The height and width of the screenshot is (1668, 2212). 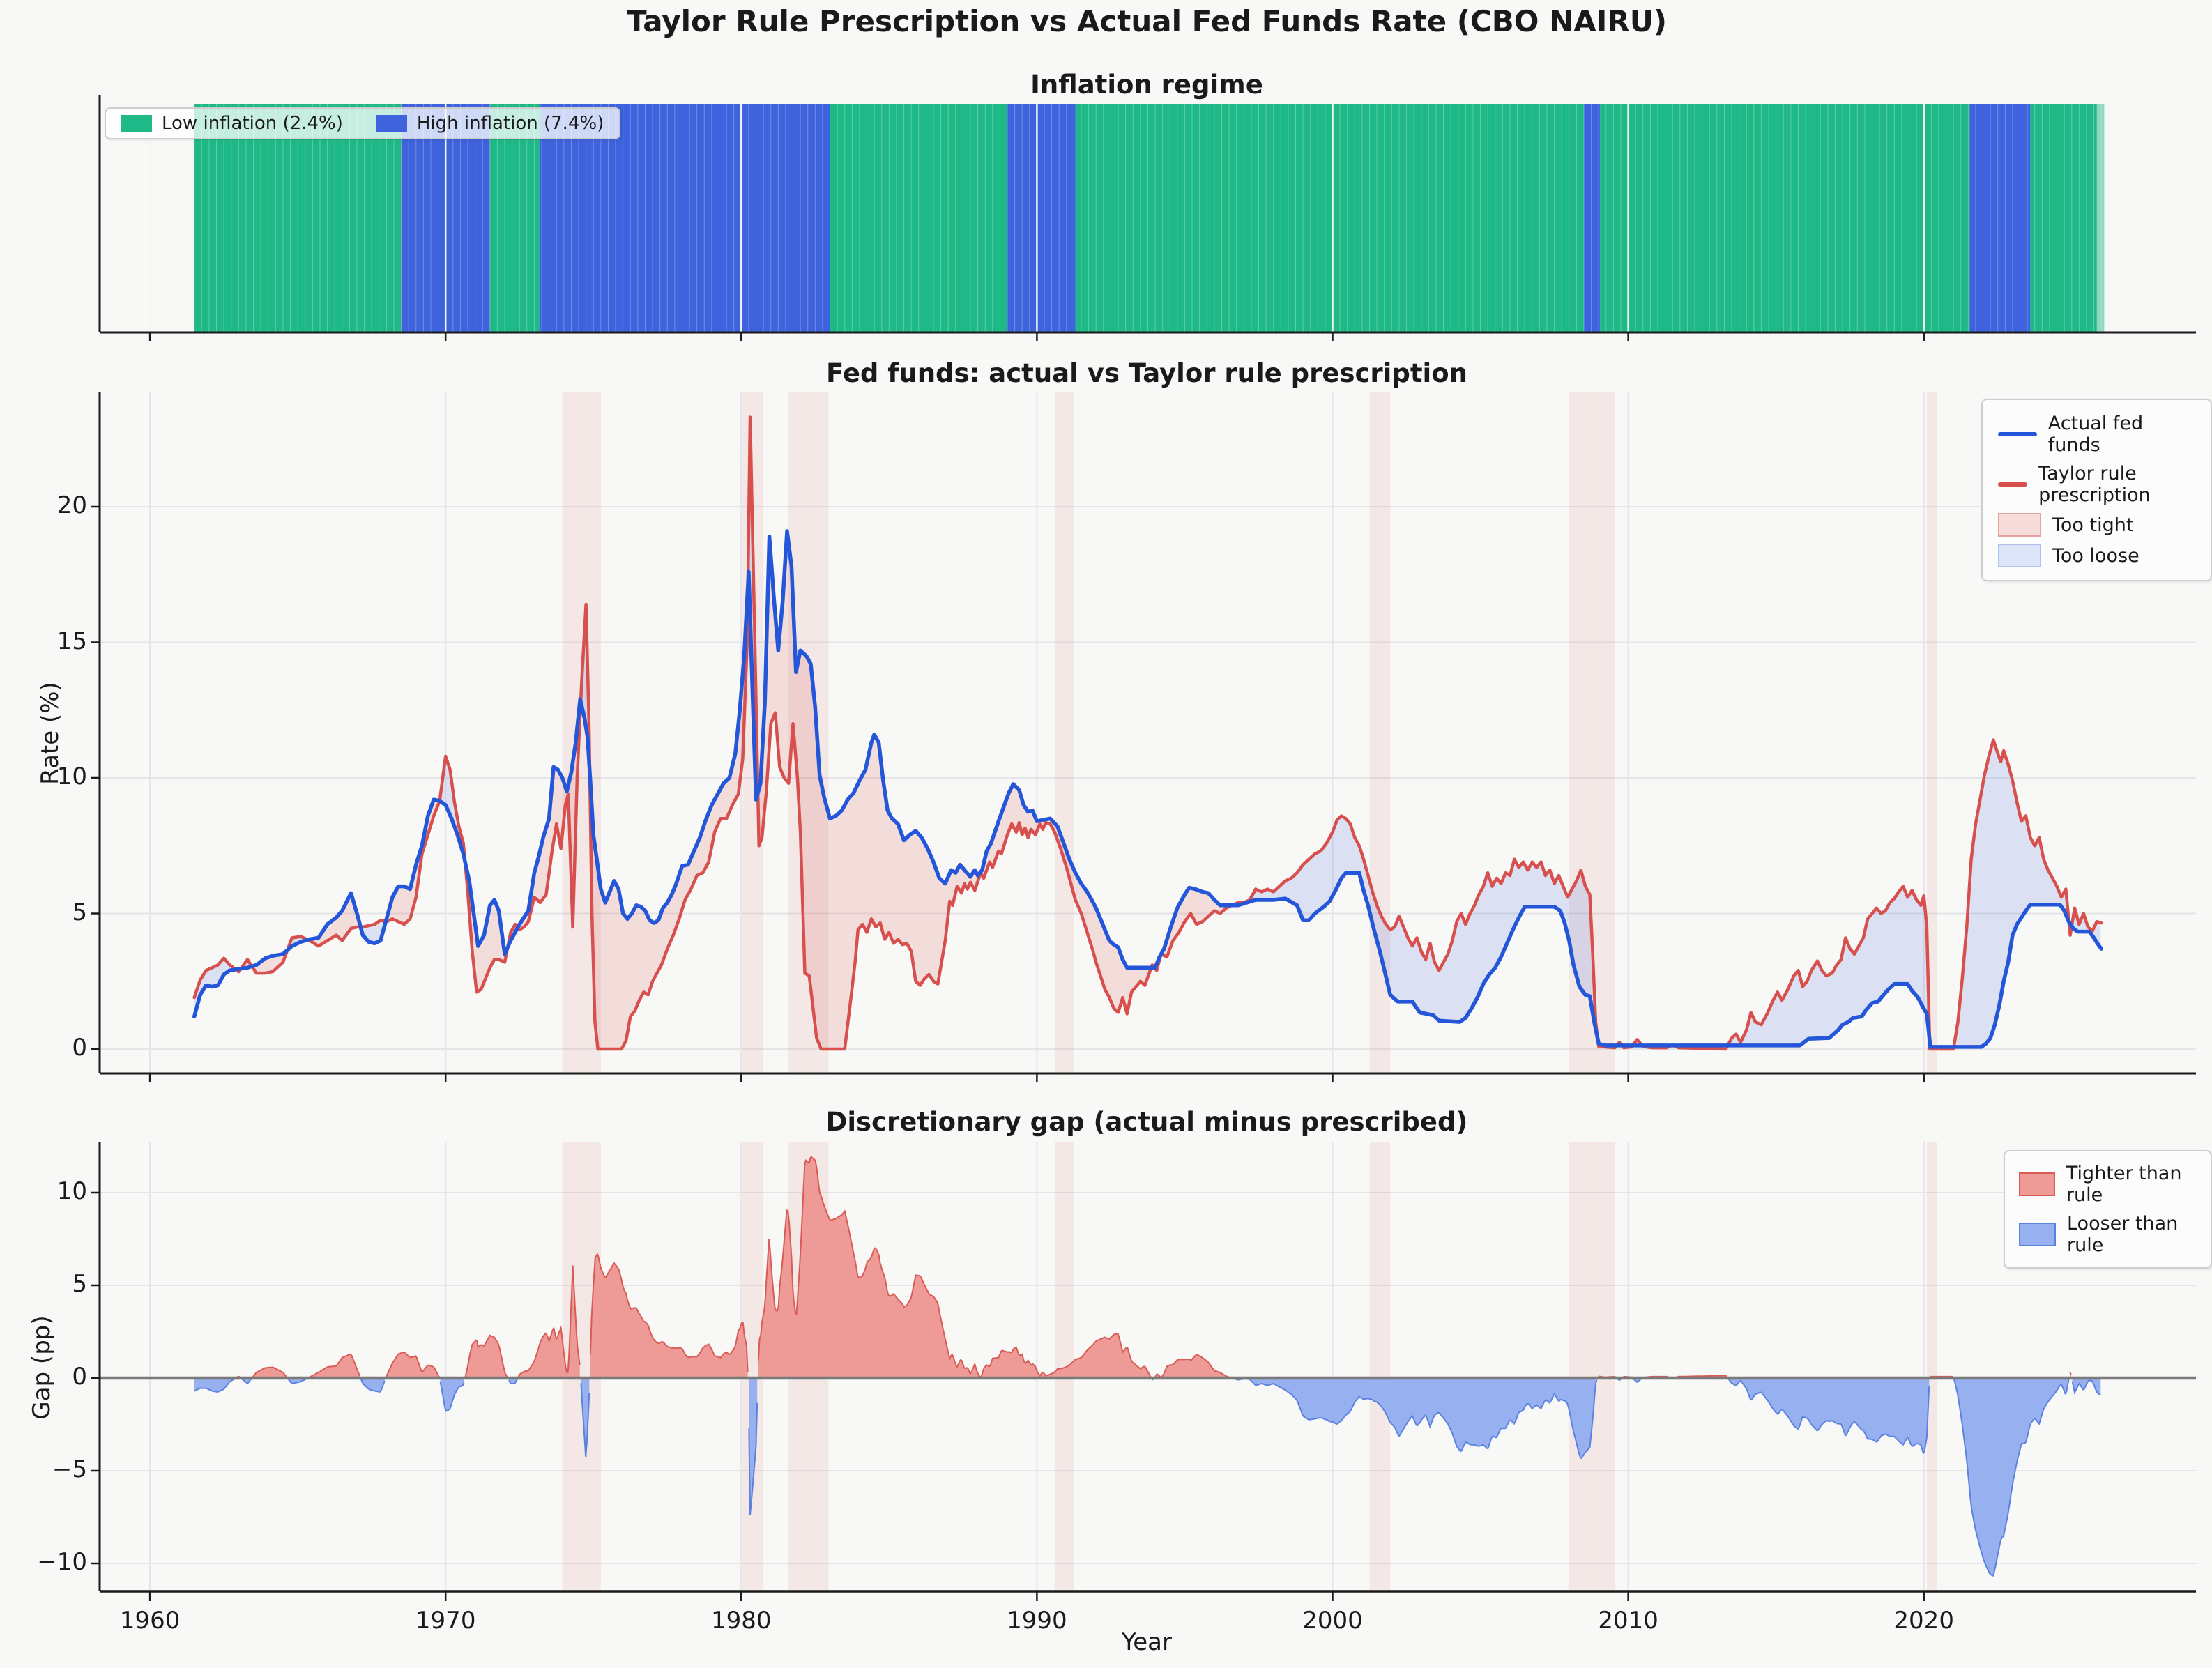 What do you see at coordinates (2124, 1184) in the screenshot?
I see `tighter-legend-label: Tighter than rule` at bounding box center [2124, 1184].